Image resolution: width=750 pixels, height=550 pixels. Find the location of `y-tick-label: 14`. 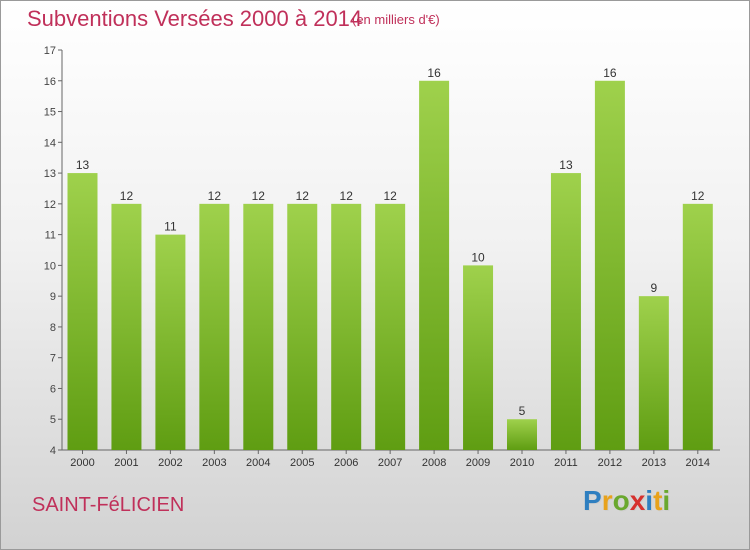

y-tick-label: 14 is located at coordinates (50, 143).